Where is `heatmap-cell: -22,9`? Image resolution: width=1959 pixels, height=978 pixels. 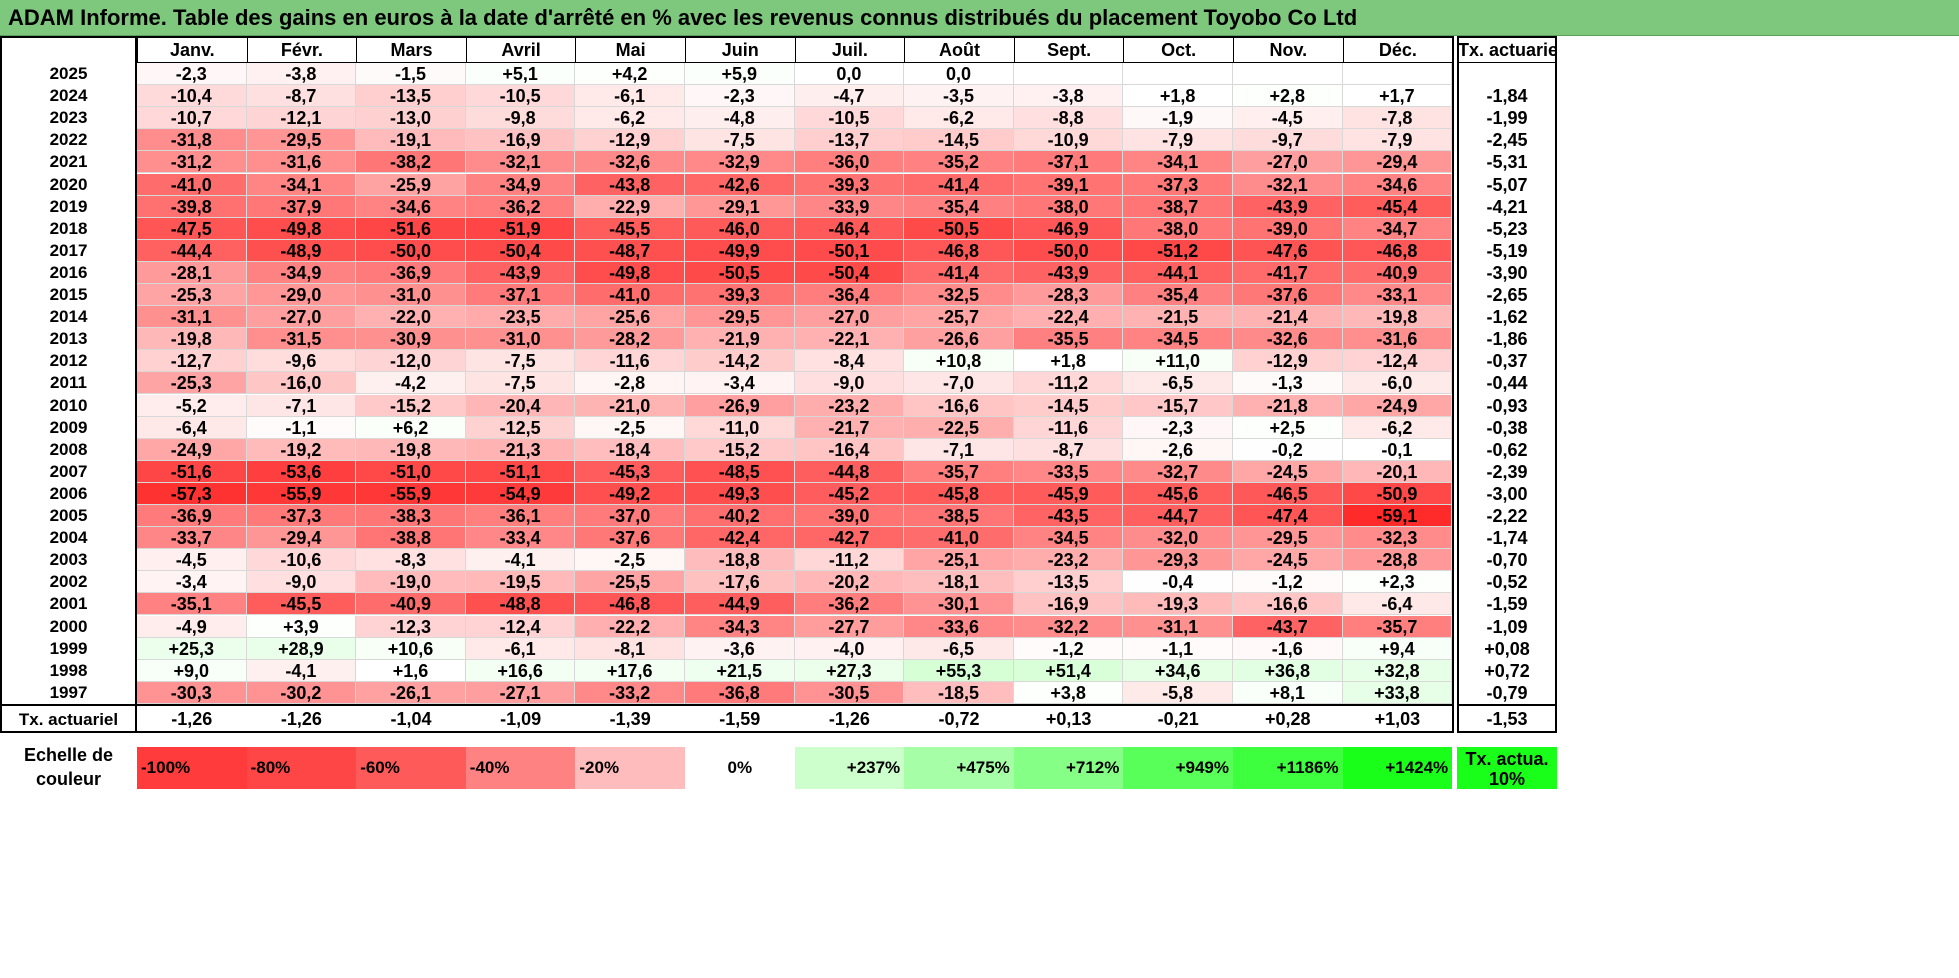
heatmap-cell: -22,9 is located at coordinates (630, 206).